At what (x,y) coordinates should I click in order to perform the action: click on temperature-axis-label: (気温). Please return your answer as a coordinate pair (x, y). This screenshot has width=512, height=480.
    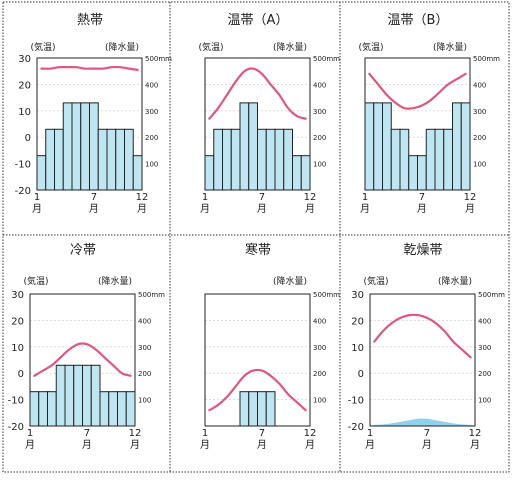
    Looking at the image, I should click on (370, 47).